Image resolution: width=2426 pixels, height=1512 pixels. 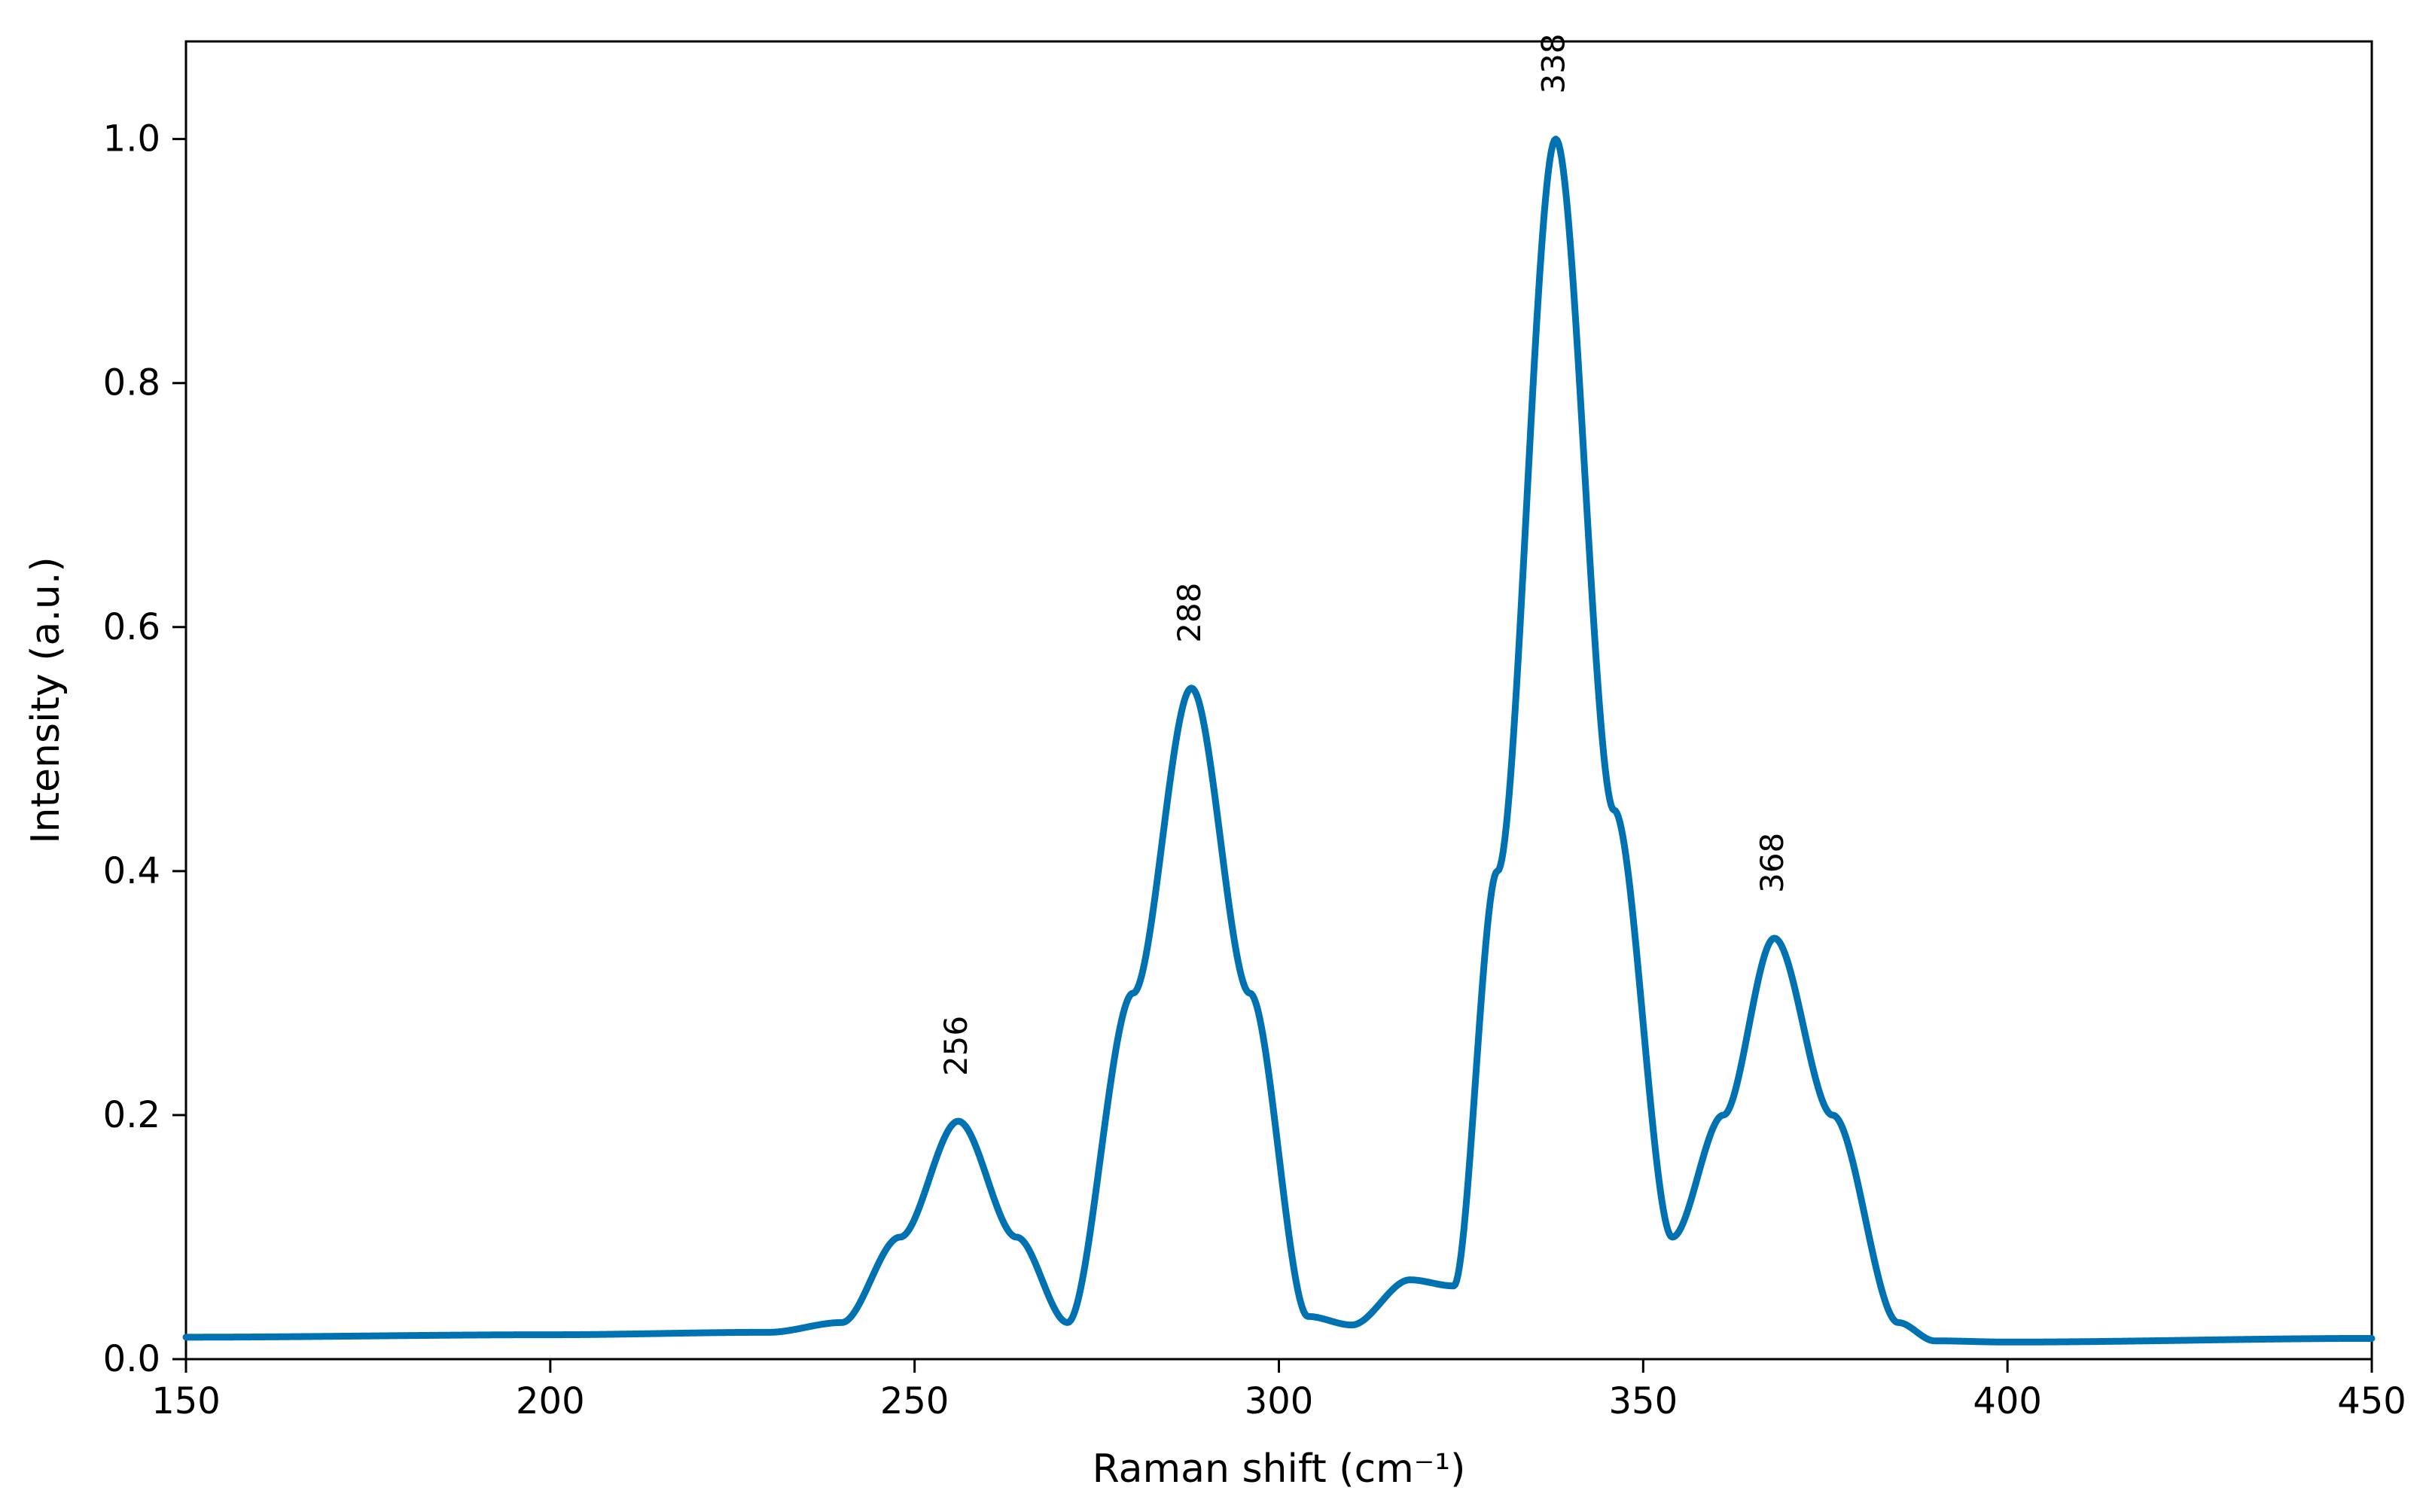 What do you see at coordinates (131, 383) in the screenshot?
I see `y-tick-label: 0.8` at bounding box center [131, 383].